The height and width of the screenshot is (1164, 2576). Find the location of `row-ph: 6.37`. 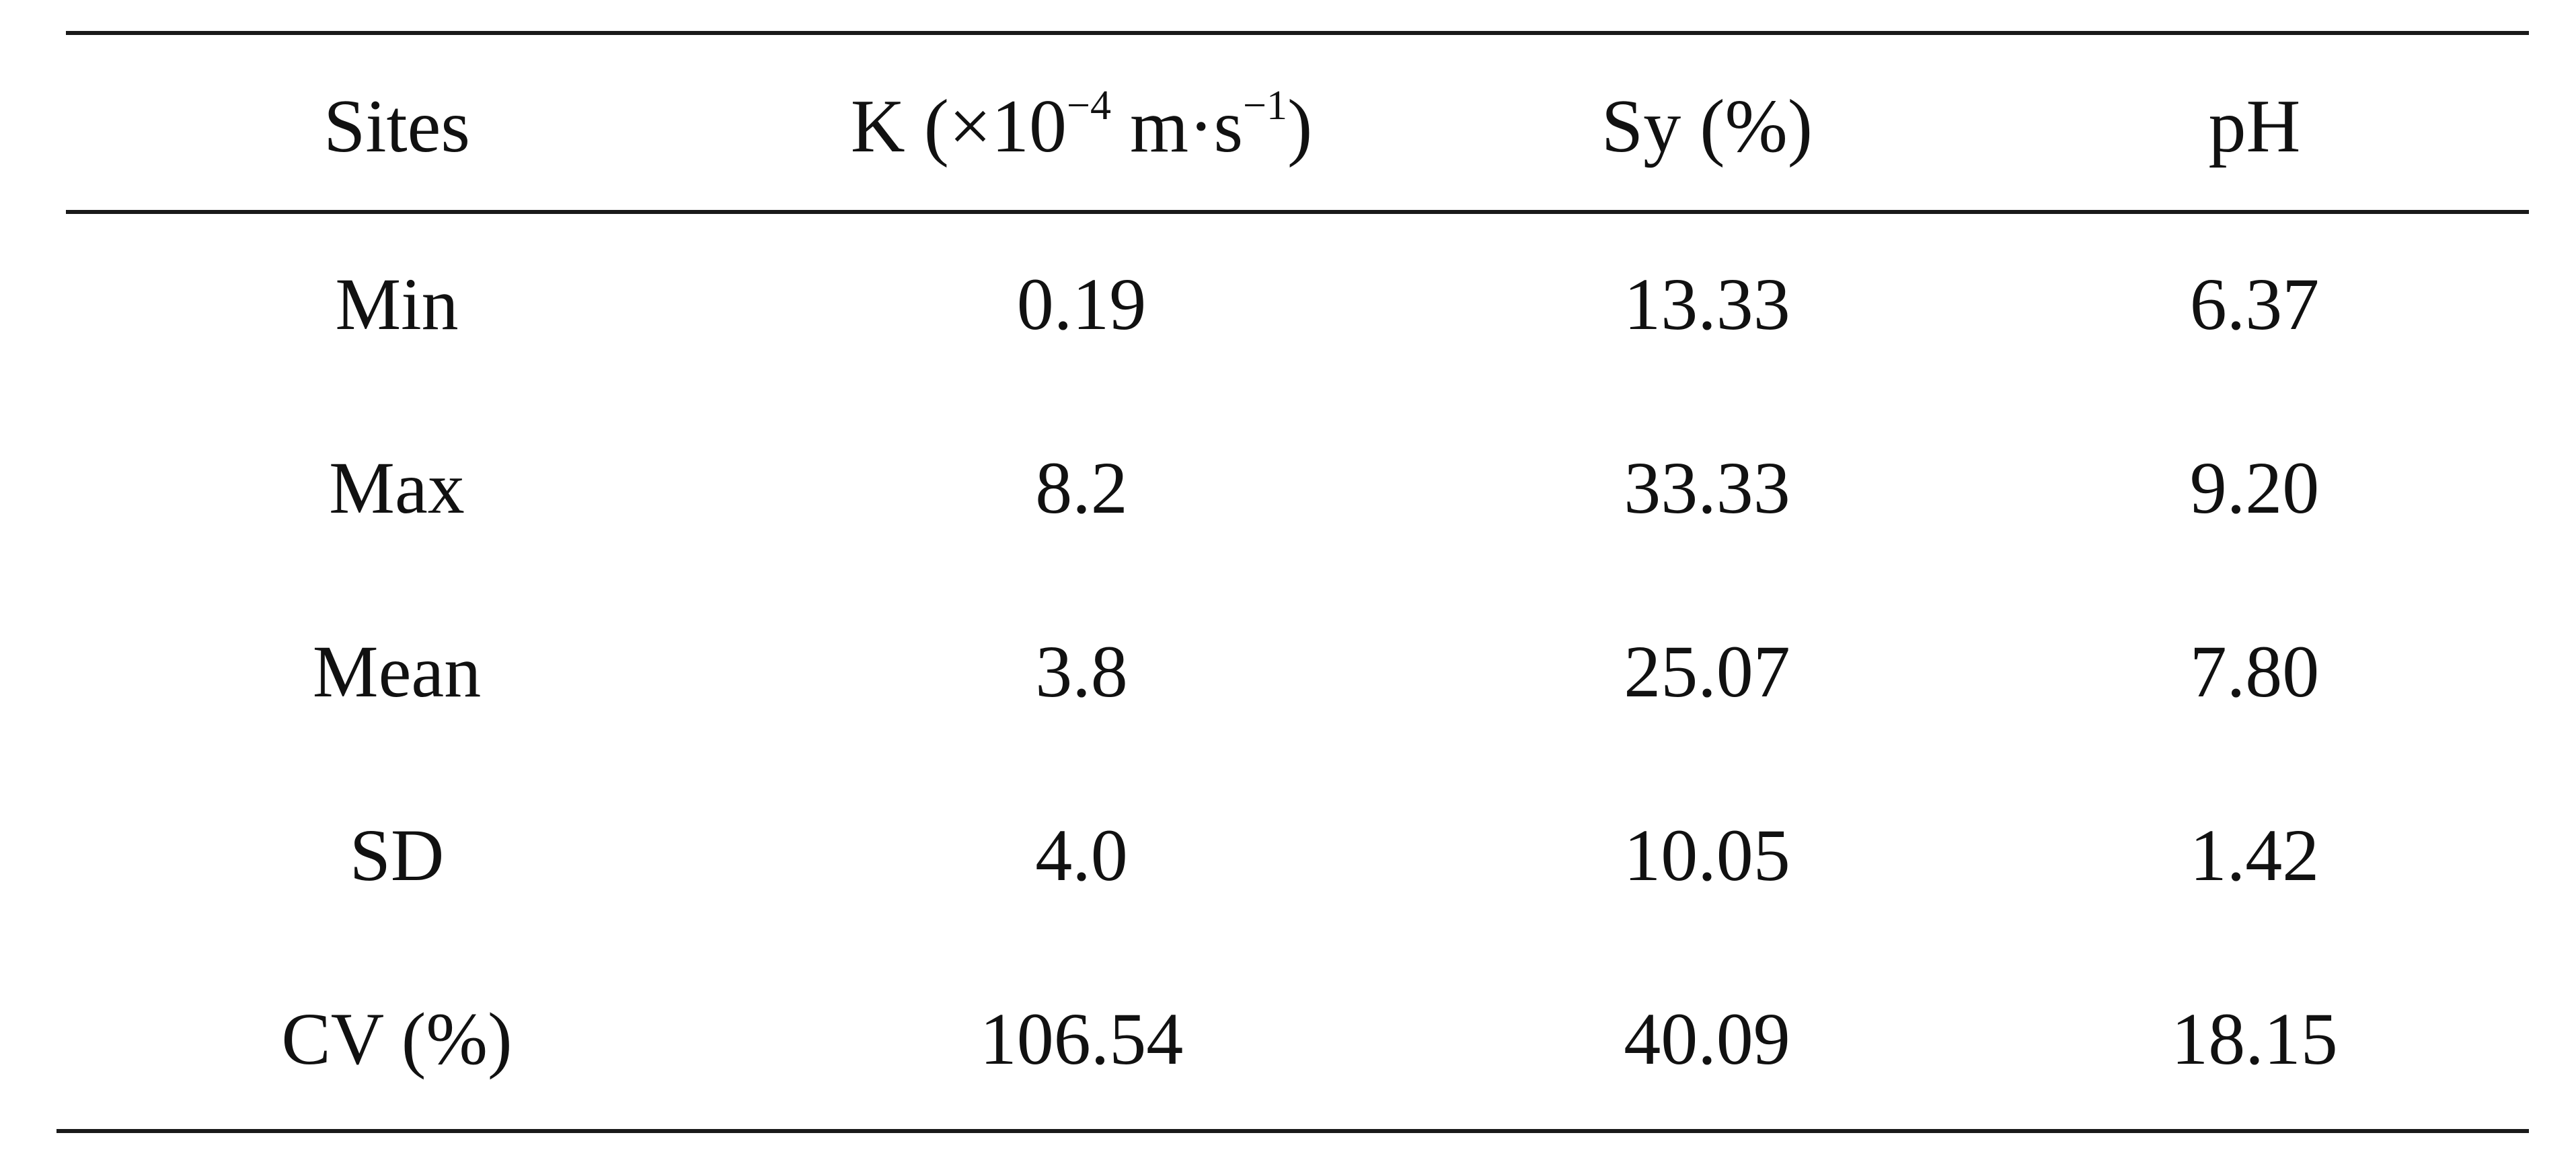

row-ph: 6.37 is located at coordinates (2254, 304).